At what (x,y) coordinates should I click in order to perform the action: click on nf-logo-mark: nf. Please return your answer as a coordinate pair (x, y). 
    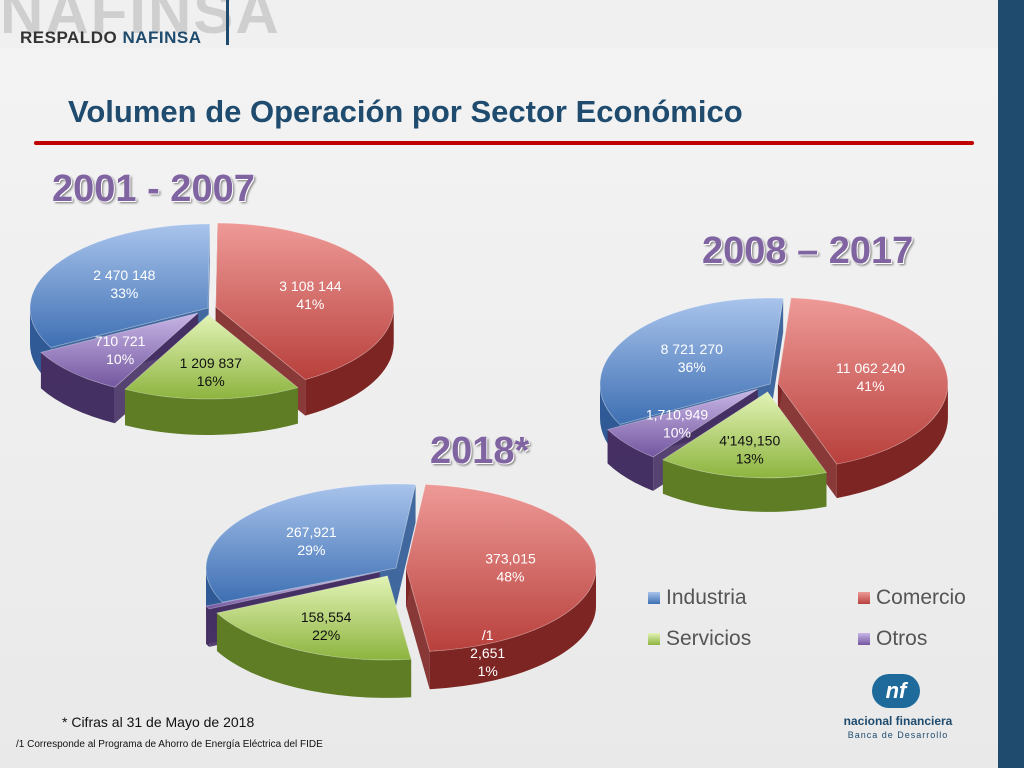
    Looking at the image, I should click on (896, 691).